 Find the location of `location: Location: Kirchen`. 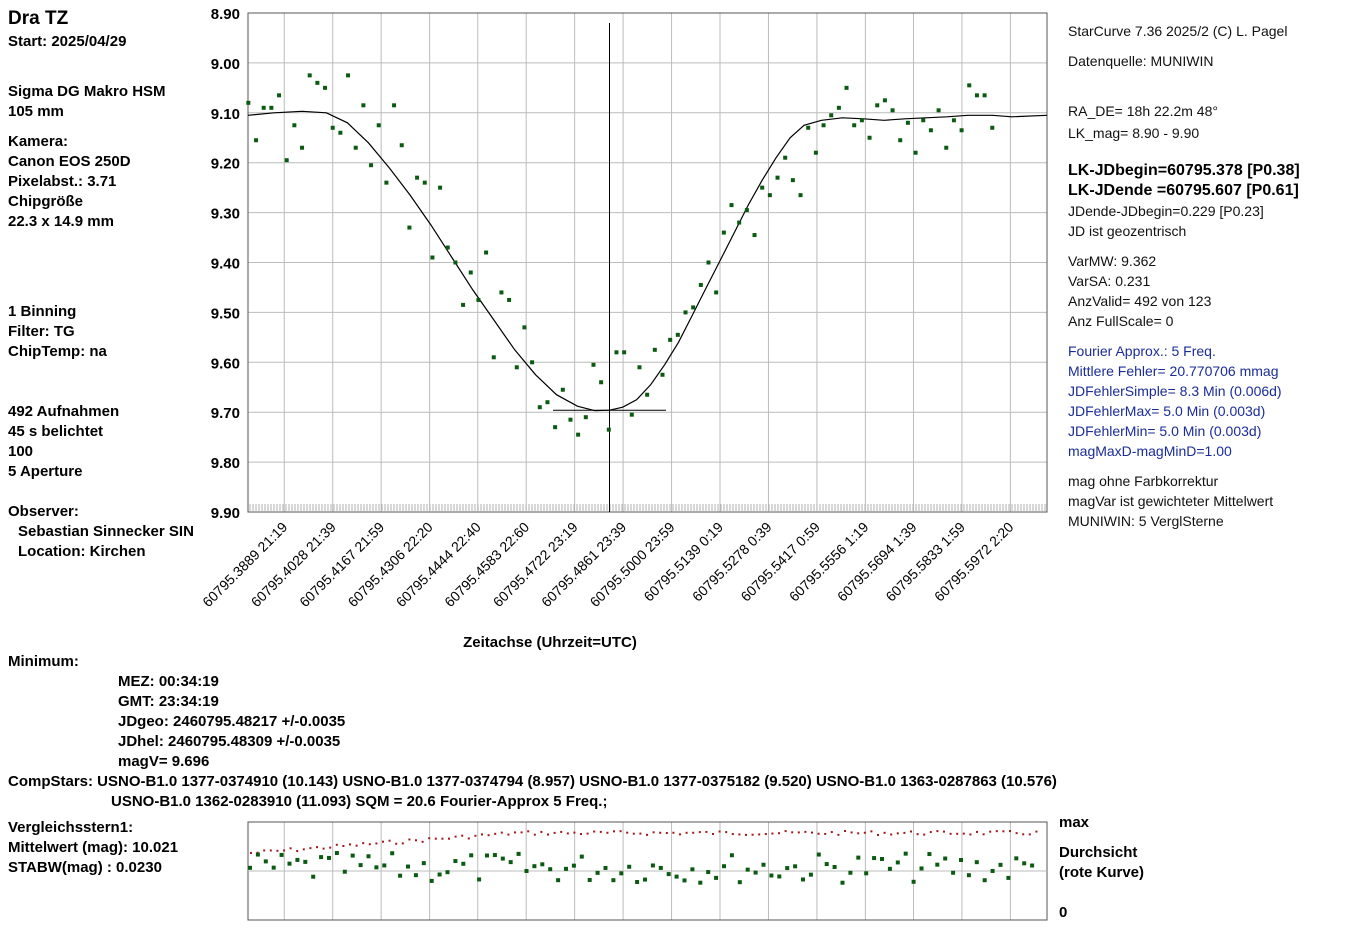

location: Location: Kirchen is located at coordinates (82, 551).